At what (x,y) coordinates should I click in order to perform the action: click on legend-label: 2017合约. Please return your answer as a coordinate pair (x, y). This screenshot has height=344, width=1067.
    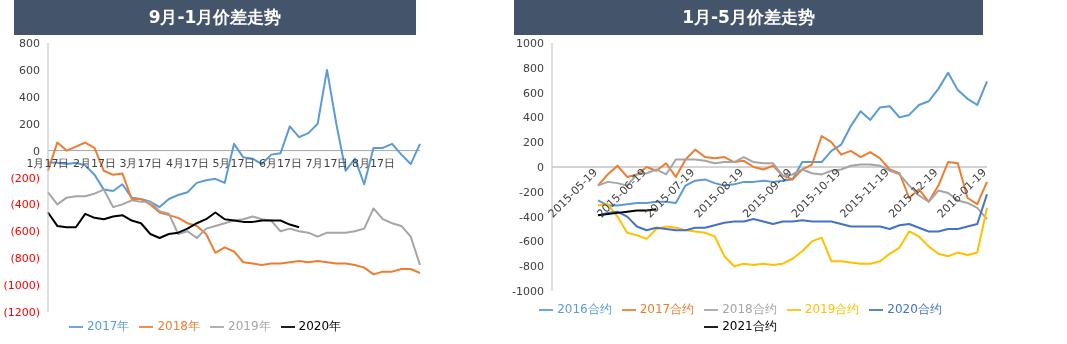
    Looking at the image, I should click on (667, 309).